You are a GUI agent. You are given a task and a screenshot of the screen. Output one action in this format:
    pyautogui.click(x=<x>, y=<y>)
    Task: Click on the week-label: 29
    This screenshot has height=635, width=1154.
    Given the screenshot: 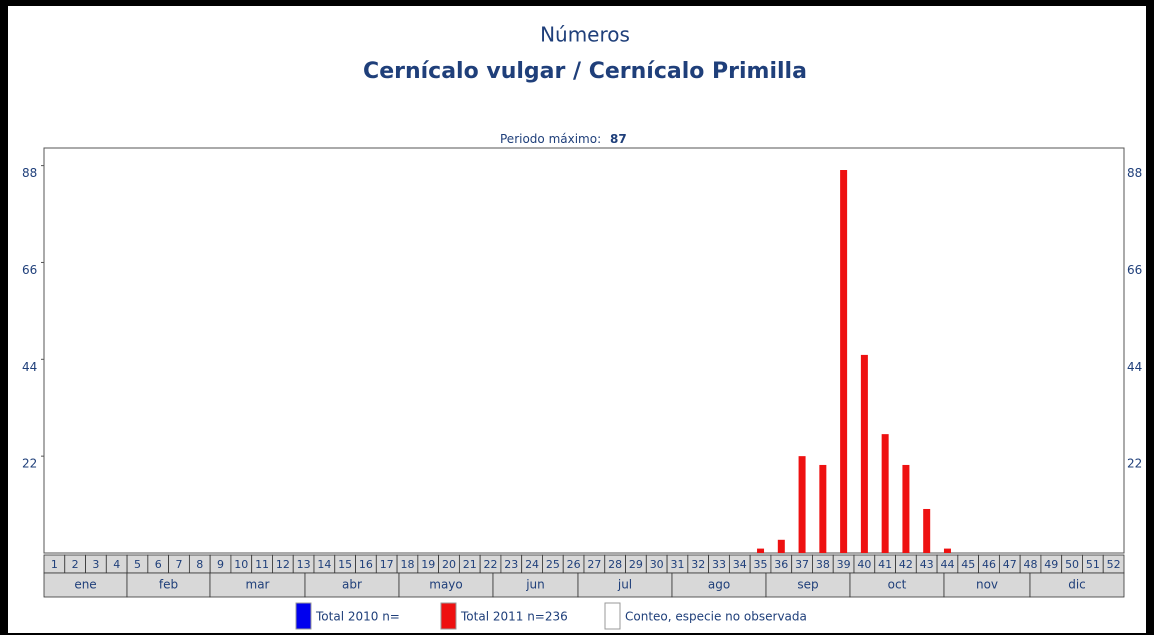 What is the action you would take?
    pyautogui.click(x=636, y=564)
    